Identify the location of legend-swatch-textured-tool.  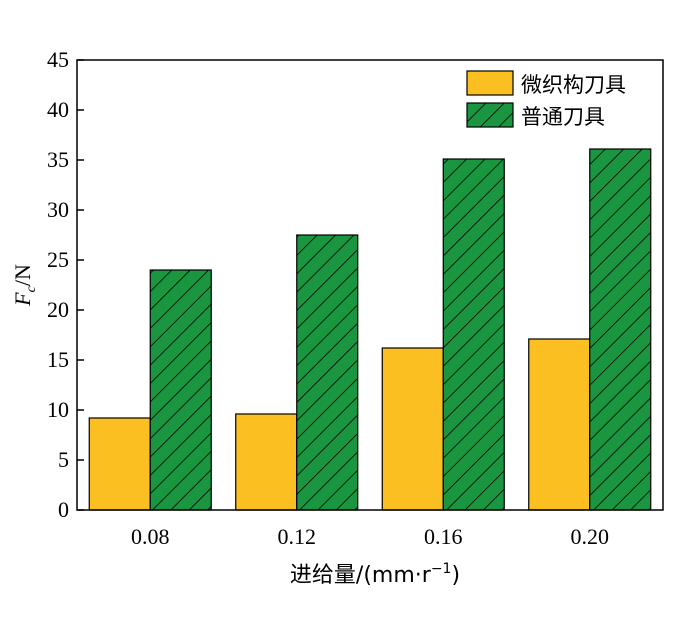
(490, 83).